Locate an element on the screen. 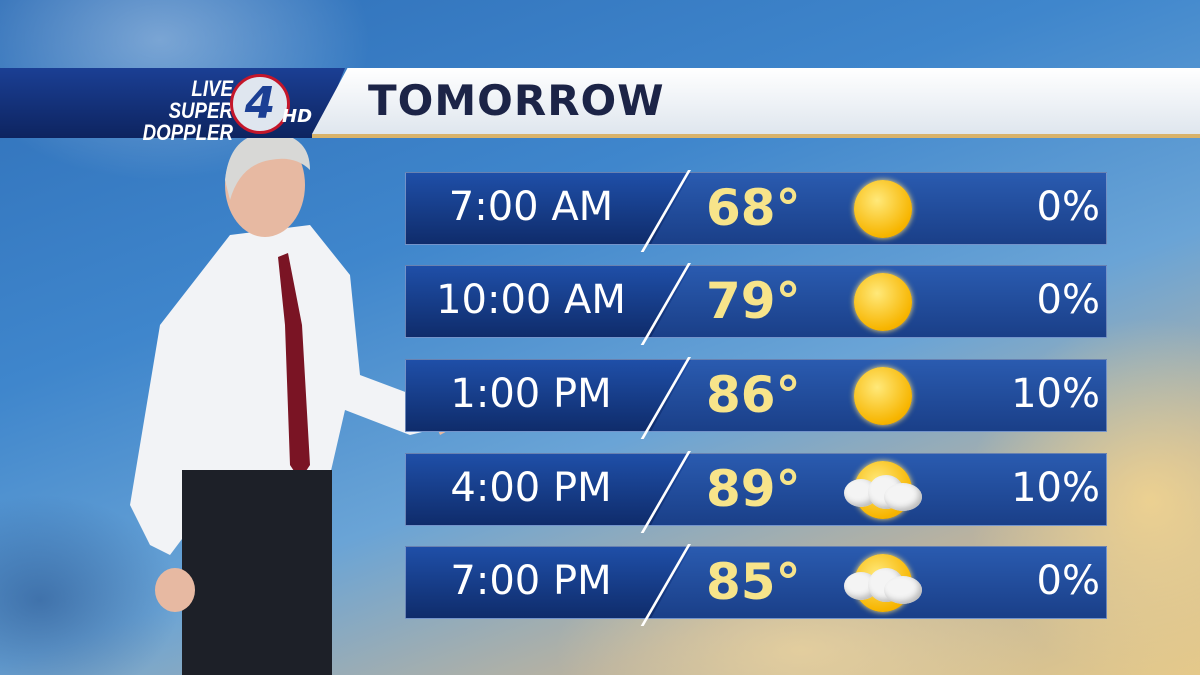 Image resolution: width=1200 pixels, height=675 pixels. forecast-row: 4:00 PM 89° 10% is located at coordinates (756, 492).